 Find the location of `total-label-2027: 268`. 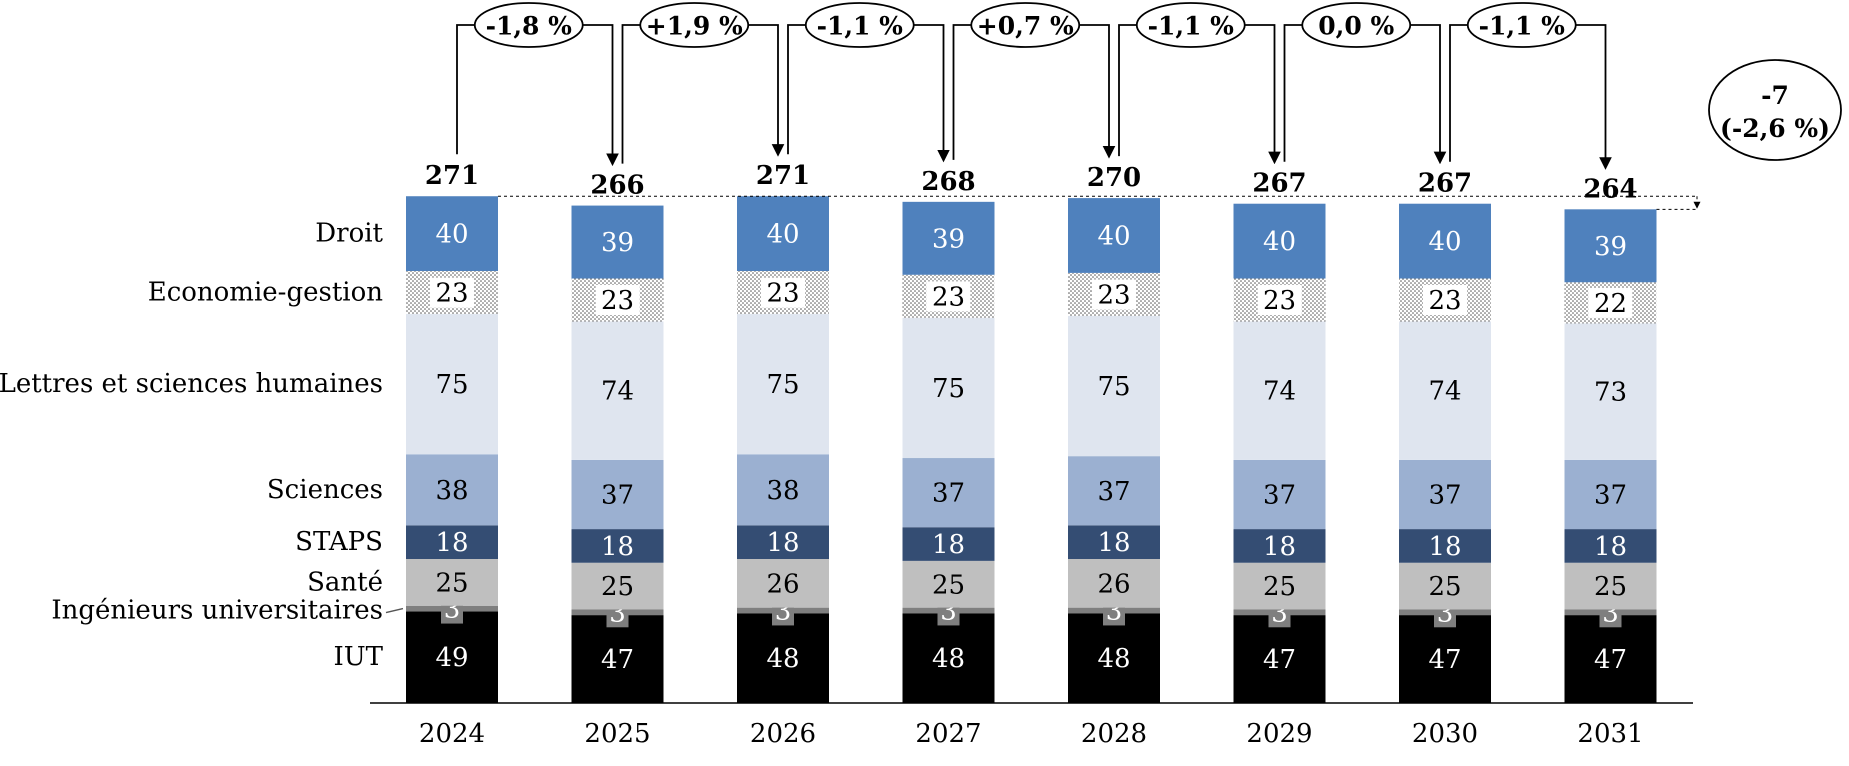

total-label-2027: 268 is located at coordinates (948, 182).